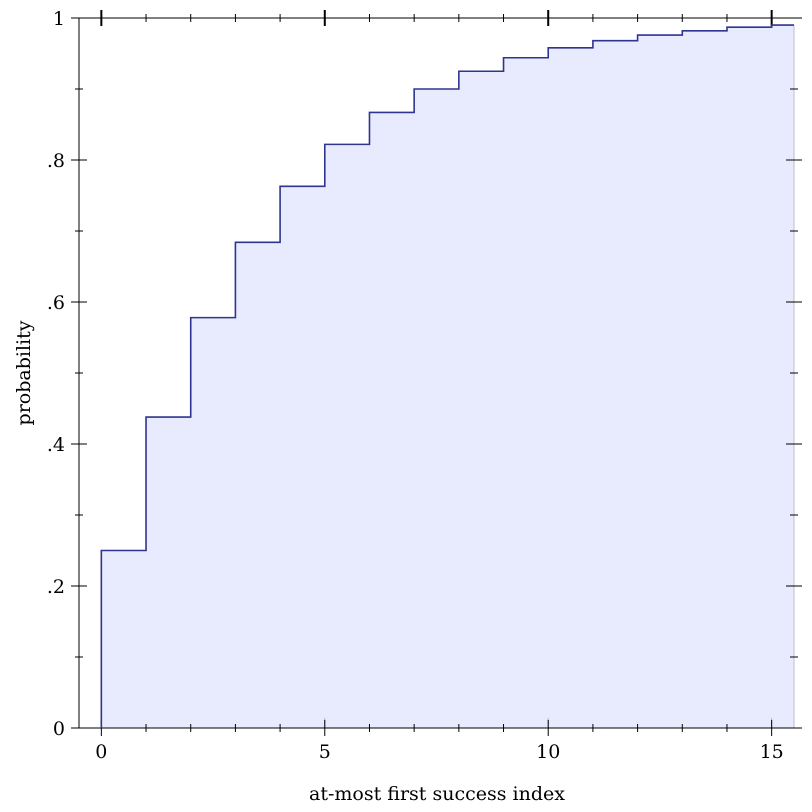 The width and height of the screenshot is (812, 812). Describe the element at coordinates (59, 19) in the screenshot. I see `y-tick-label: 1` at that location.